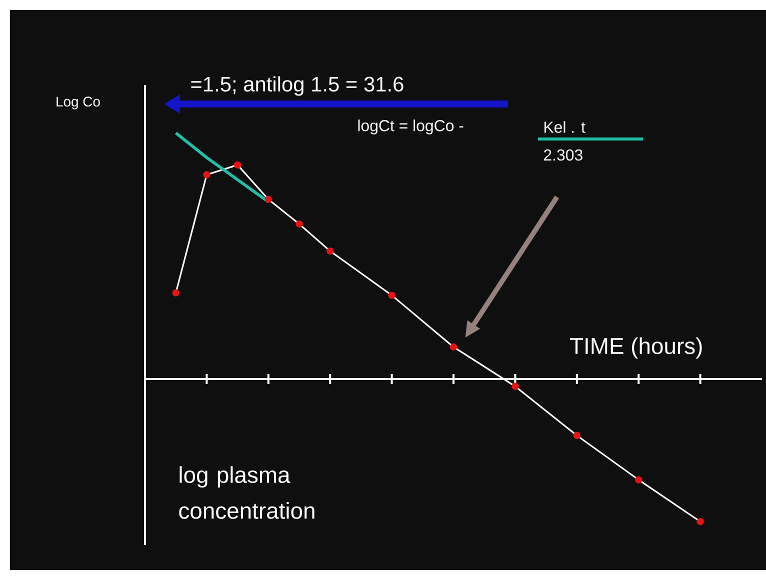 This screenshot has height=578, width=766. I want to click on text: Kel . t, so click(565, 127).